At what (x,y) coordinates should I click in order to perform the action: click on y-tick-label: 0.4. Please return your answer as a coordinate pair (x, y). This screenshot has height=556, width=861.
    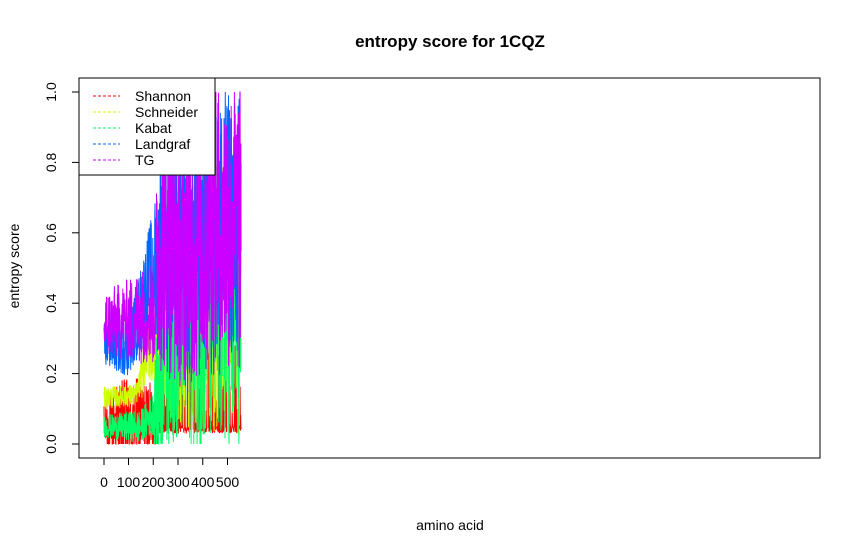
    Looking at the image, I should click on (51, 303).